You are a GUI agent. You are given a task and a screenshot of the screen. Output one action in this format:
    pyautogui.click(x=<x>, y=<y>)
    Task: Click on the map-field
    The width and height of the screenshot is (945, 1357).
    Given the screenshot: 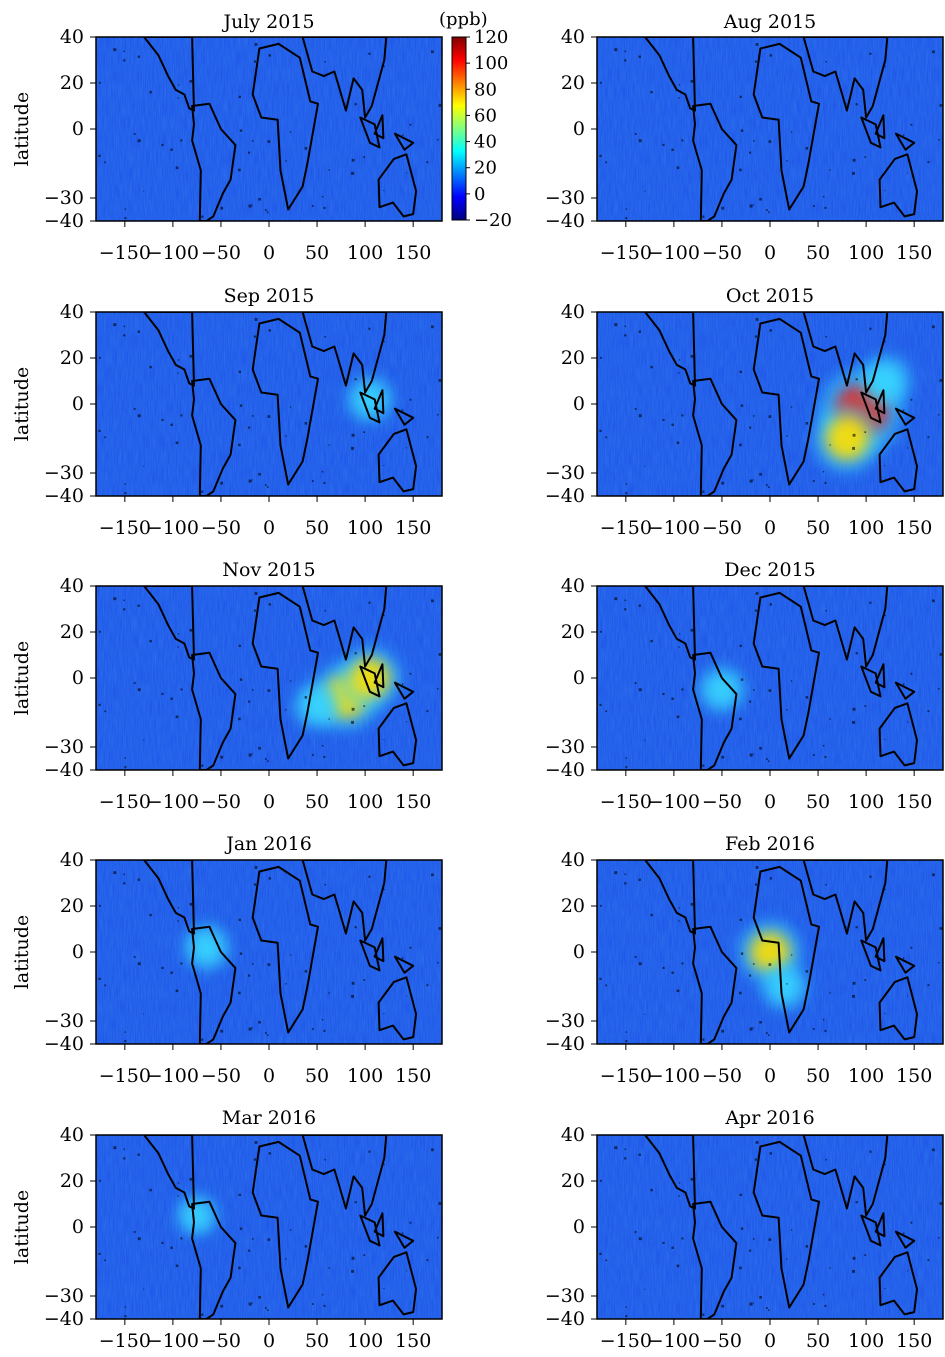 What is the action you would take?
    pyautogui.click(x=269, y=129)
    